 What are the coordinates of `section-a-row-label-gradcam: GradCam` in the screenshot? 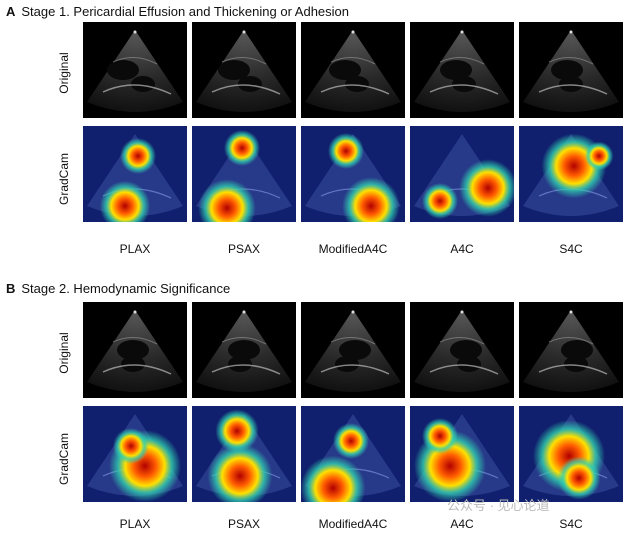 It's located at (64, 179).